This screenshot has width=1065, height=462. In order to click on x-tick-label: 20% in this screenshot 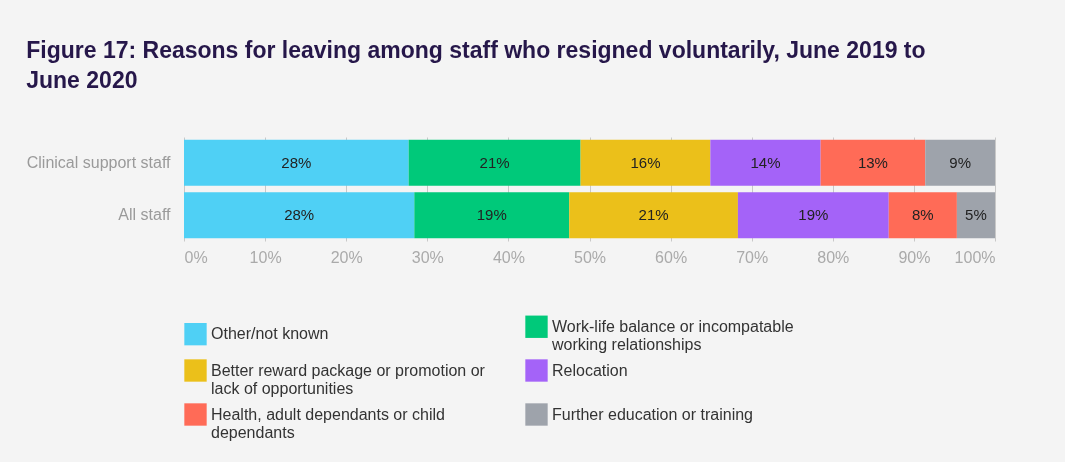, I will do `click(346, 257)`.